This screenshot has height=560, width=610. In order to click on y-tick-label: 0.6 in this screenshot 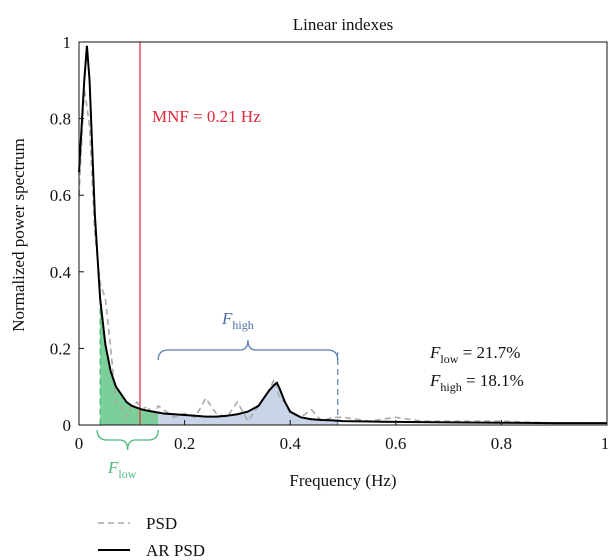, I will do `click(60, 195)`.